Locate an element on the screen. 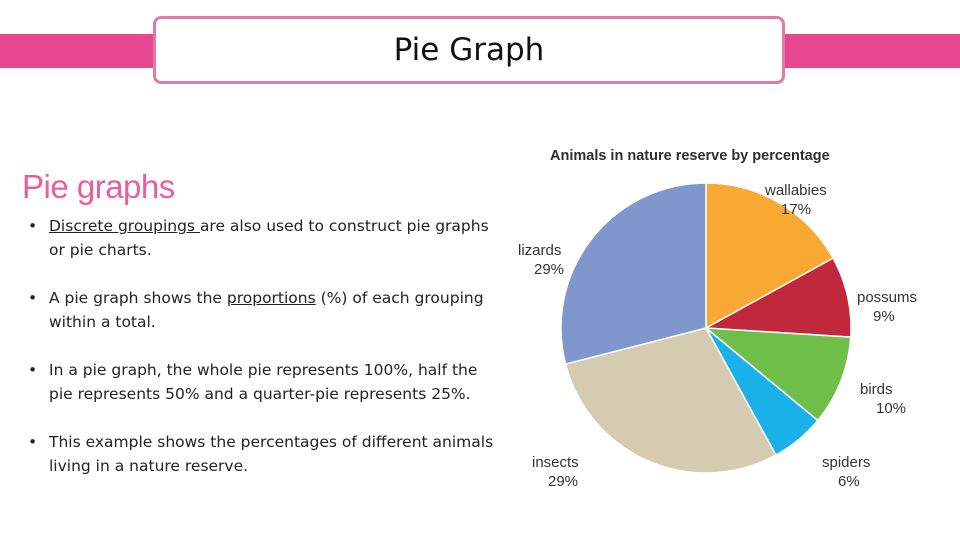 The height and width of the screenshot is (540, 960). pie-slice-wallabies is located at coordinates (770, 256).